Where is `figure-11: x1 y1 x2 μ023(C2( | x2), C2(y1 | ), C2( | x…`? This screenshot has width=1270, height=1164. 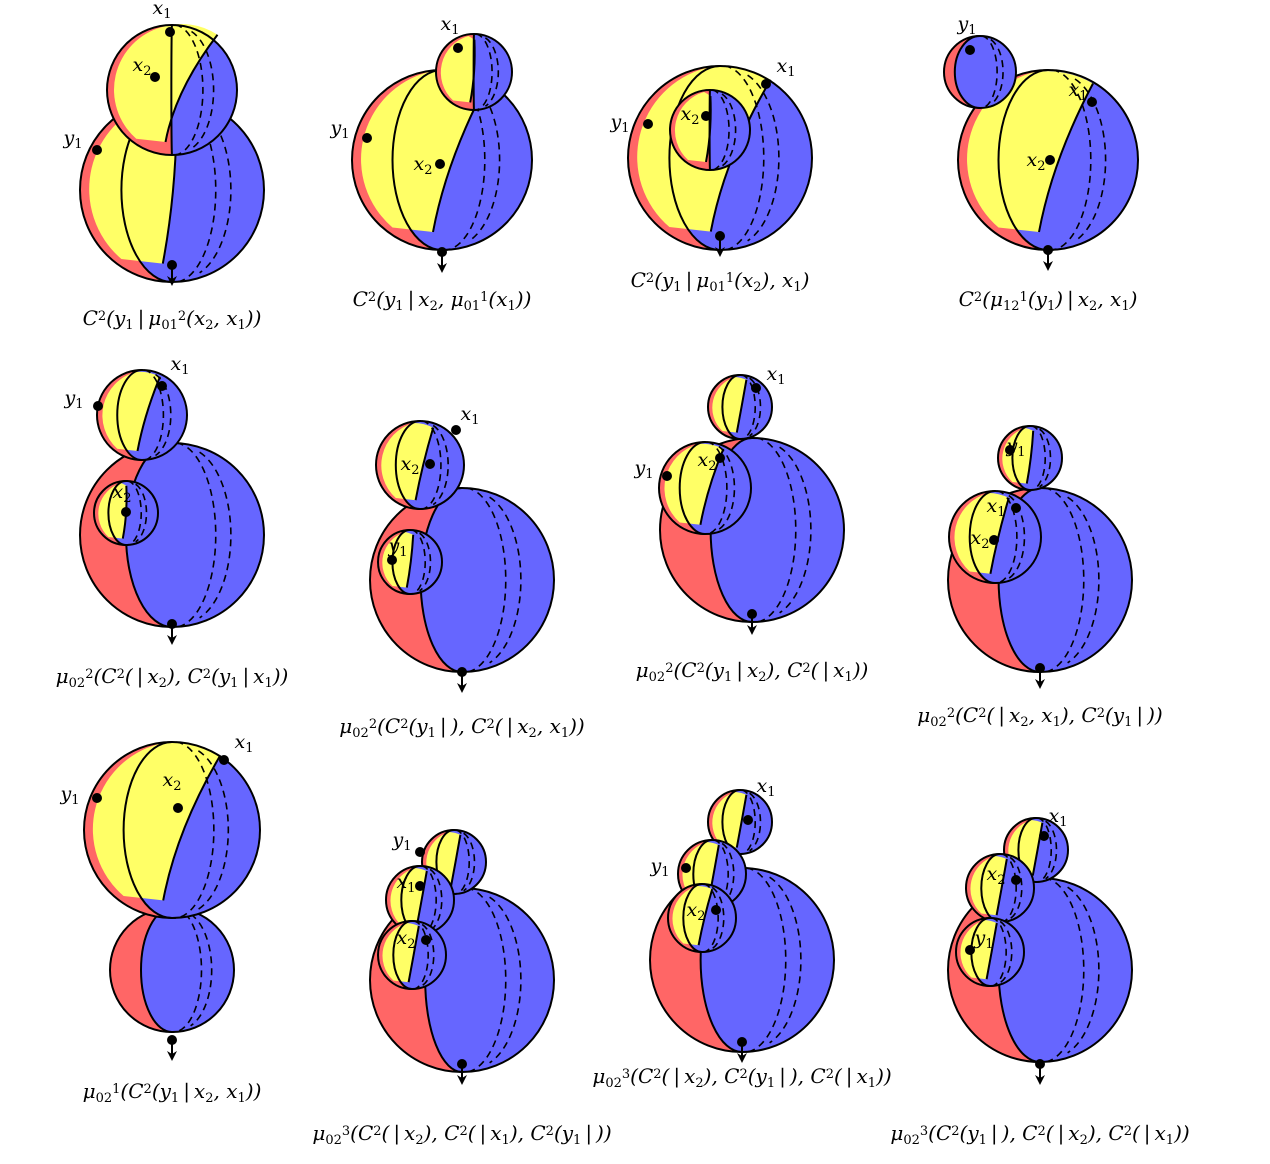
figure-11: x1 y1 x2 μ023(C2( | x2), C2(y1 | ), C2( | x… is located at coordinates (741, 933).